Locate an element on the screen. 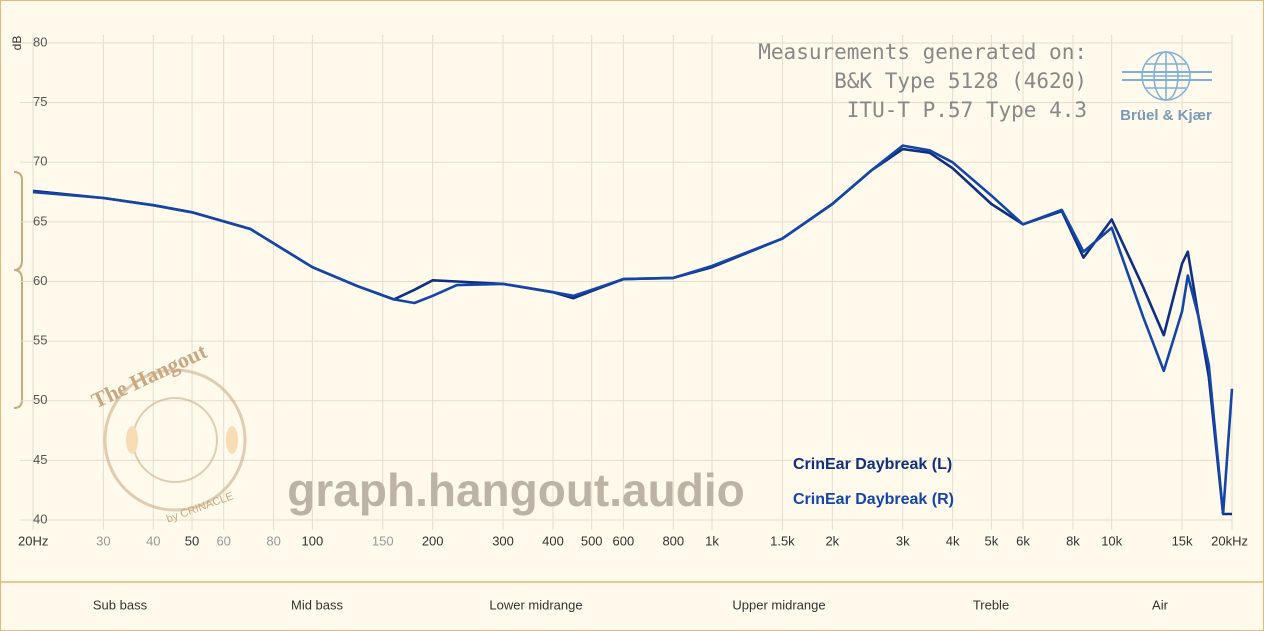  band-label: Mid bass is located at coordinates (317, 604).